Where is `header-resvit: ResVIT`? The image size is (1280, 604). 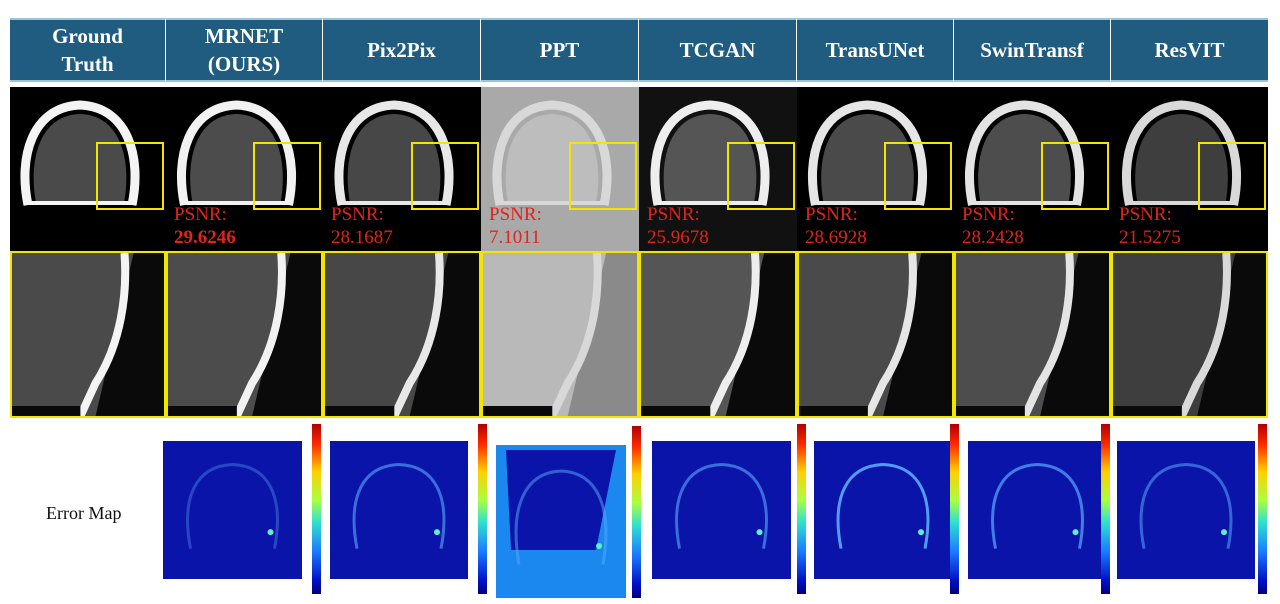 header-resvit: ResVIT is located at coordinates (1189, 50).